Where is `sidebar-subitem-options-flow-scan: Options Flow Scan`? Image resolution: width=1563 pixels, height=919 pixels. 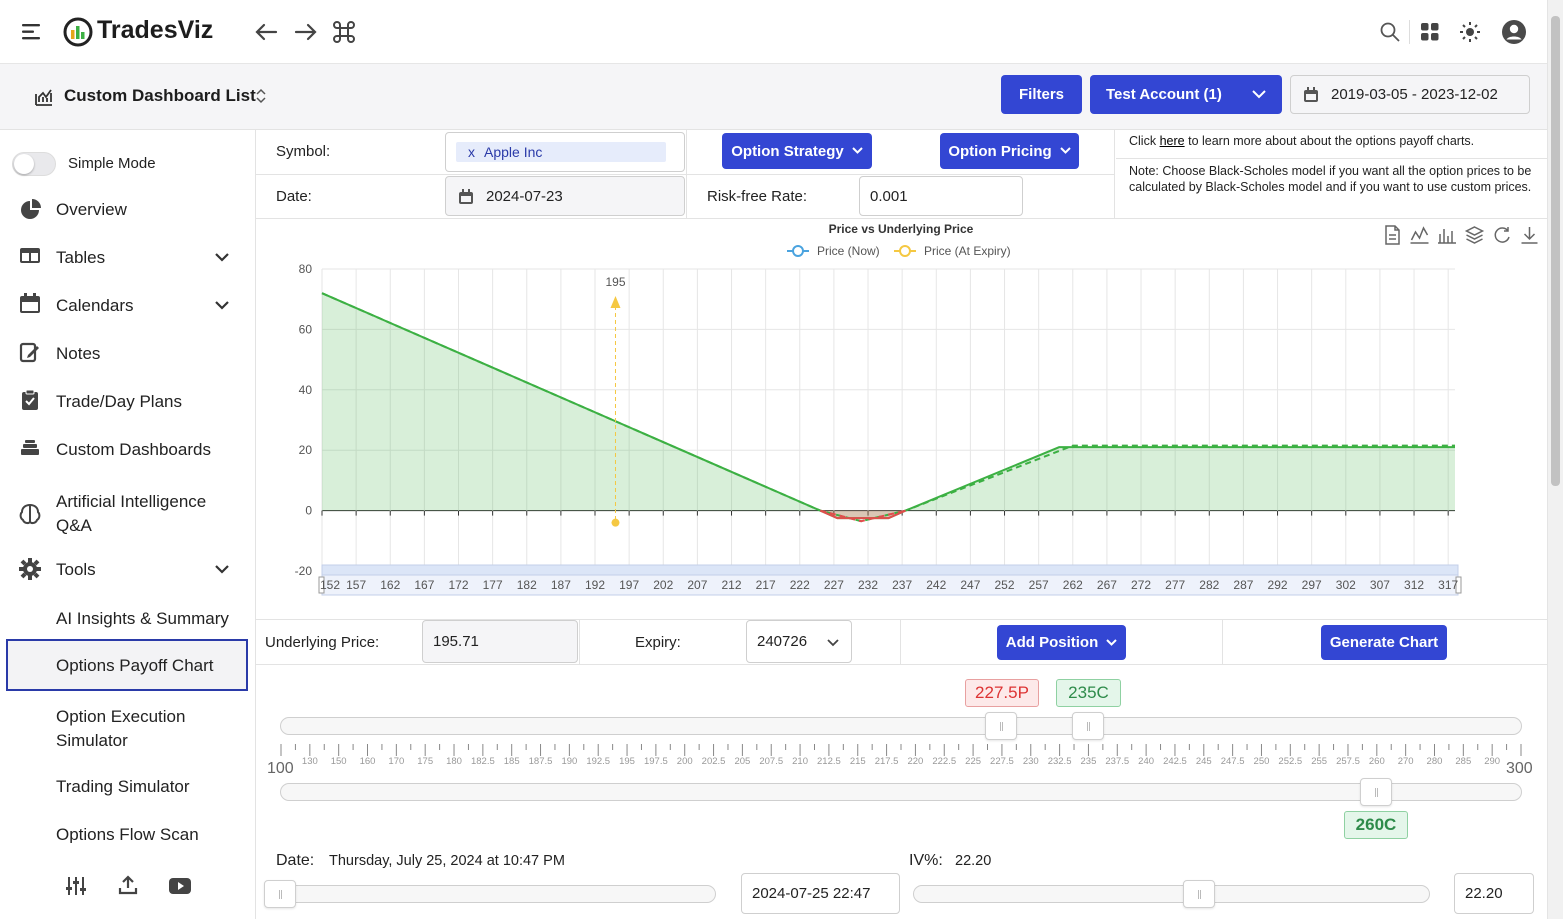
sidebar-subitem-options-flow-scan: Options Flow Scan is located at coordinates (127, 834).